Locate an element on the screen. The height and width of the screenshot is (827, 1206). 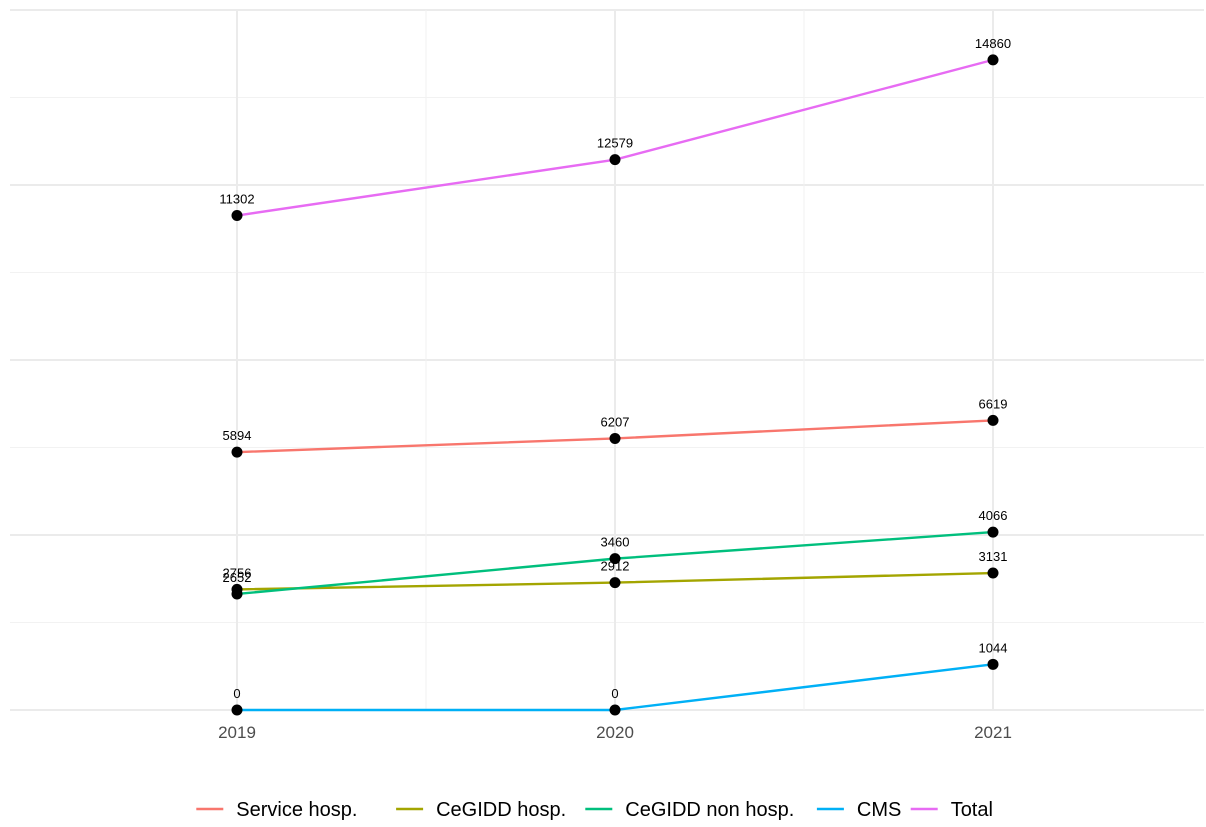
legend-label-service-hosp: Service hosp. is located at coordinates (296, 810).